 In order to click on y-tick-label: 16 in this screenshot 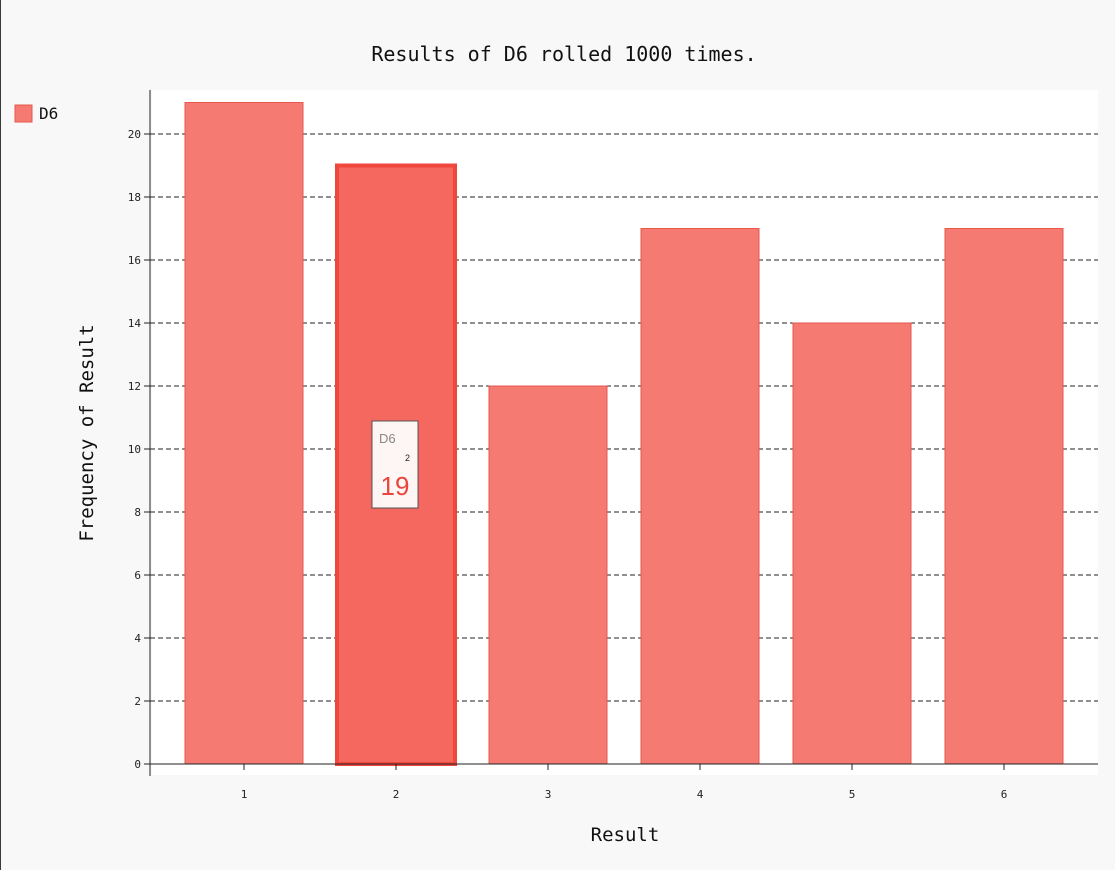, I will do `click(134, 260)`.